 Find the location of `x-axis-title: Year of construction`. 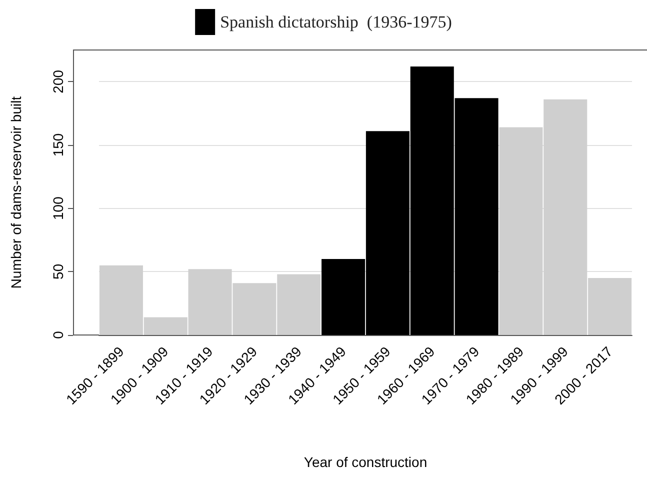

x-axis-title: Year of construction is located at coordinates (366, 462).